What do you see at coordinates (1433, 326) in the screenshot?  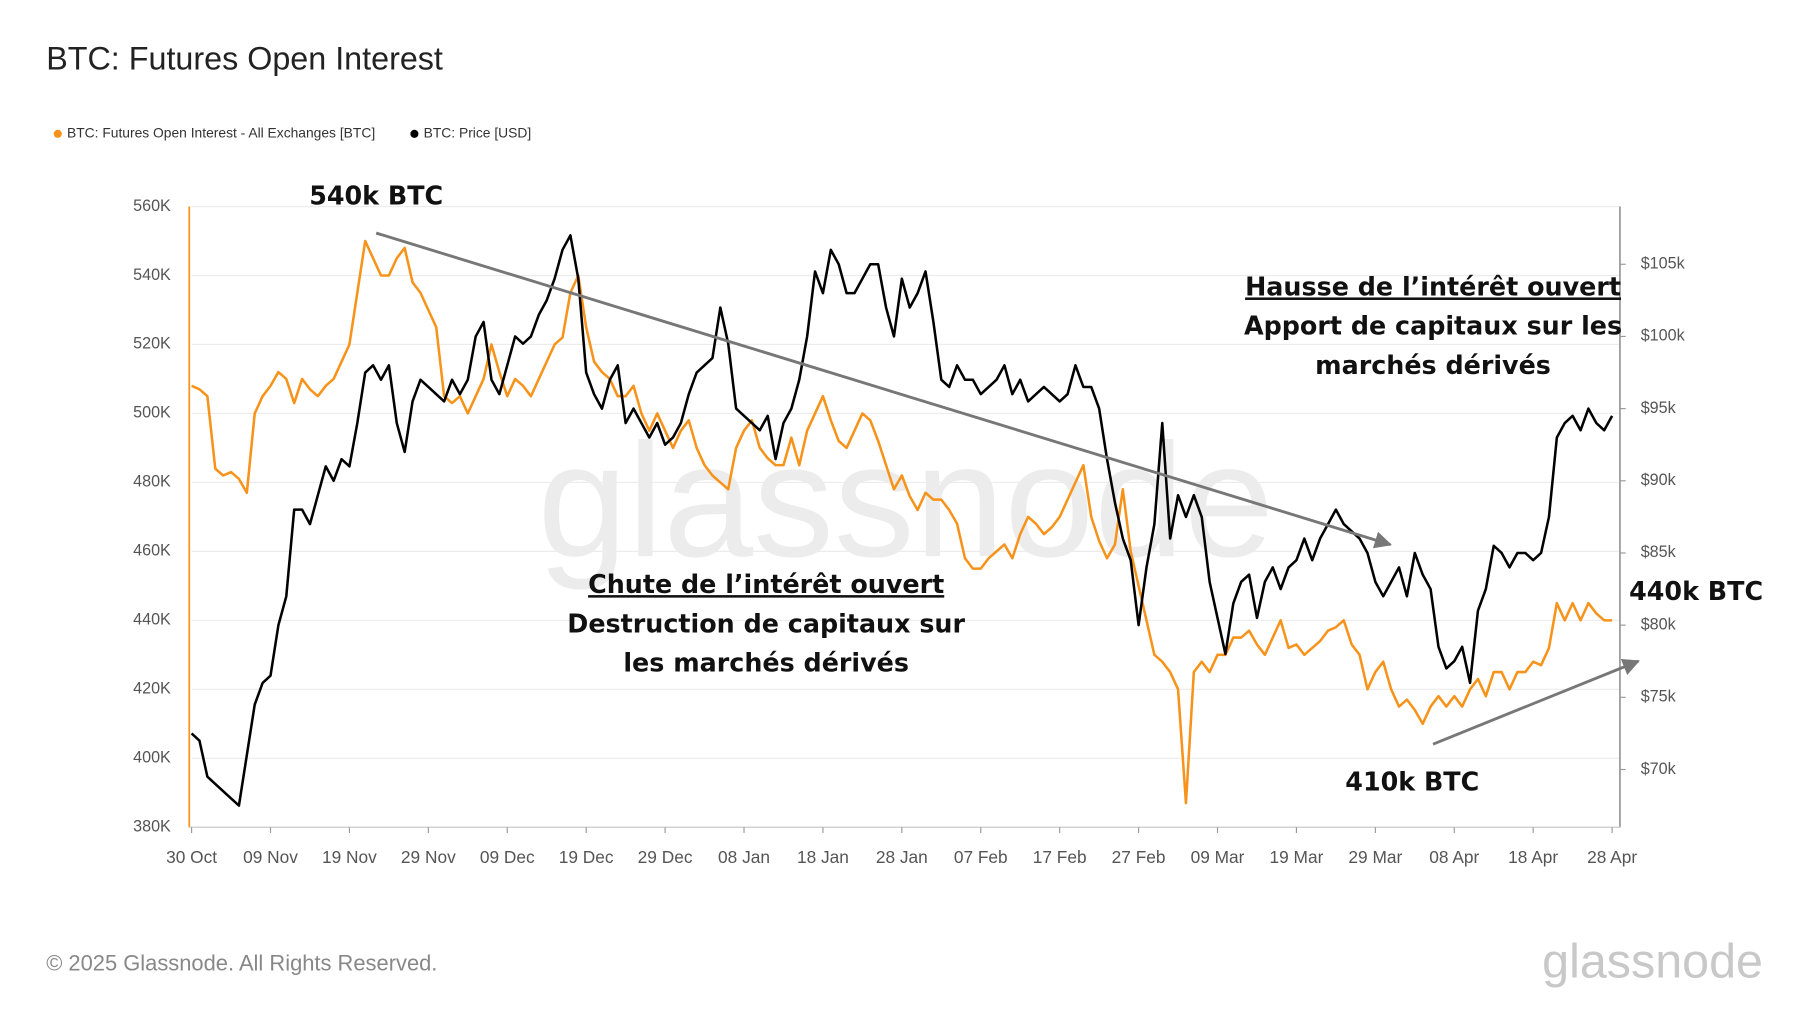 I see `annotation: Apport de capitaux sur les` at bounding box center [1433, 326].